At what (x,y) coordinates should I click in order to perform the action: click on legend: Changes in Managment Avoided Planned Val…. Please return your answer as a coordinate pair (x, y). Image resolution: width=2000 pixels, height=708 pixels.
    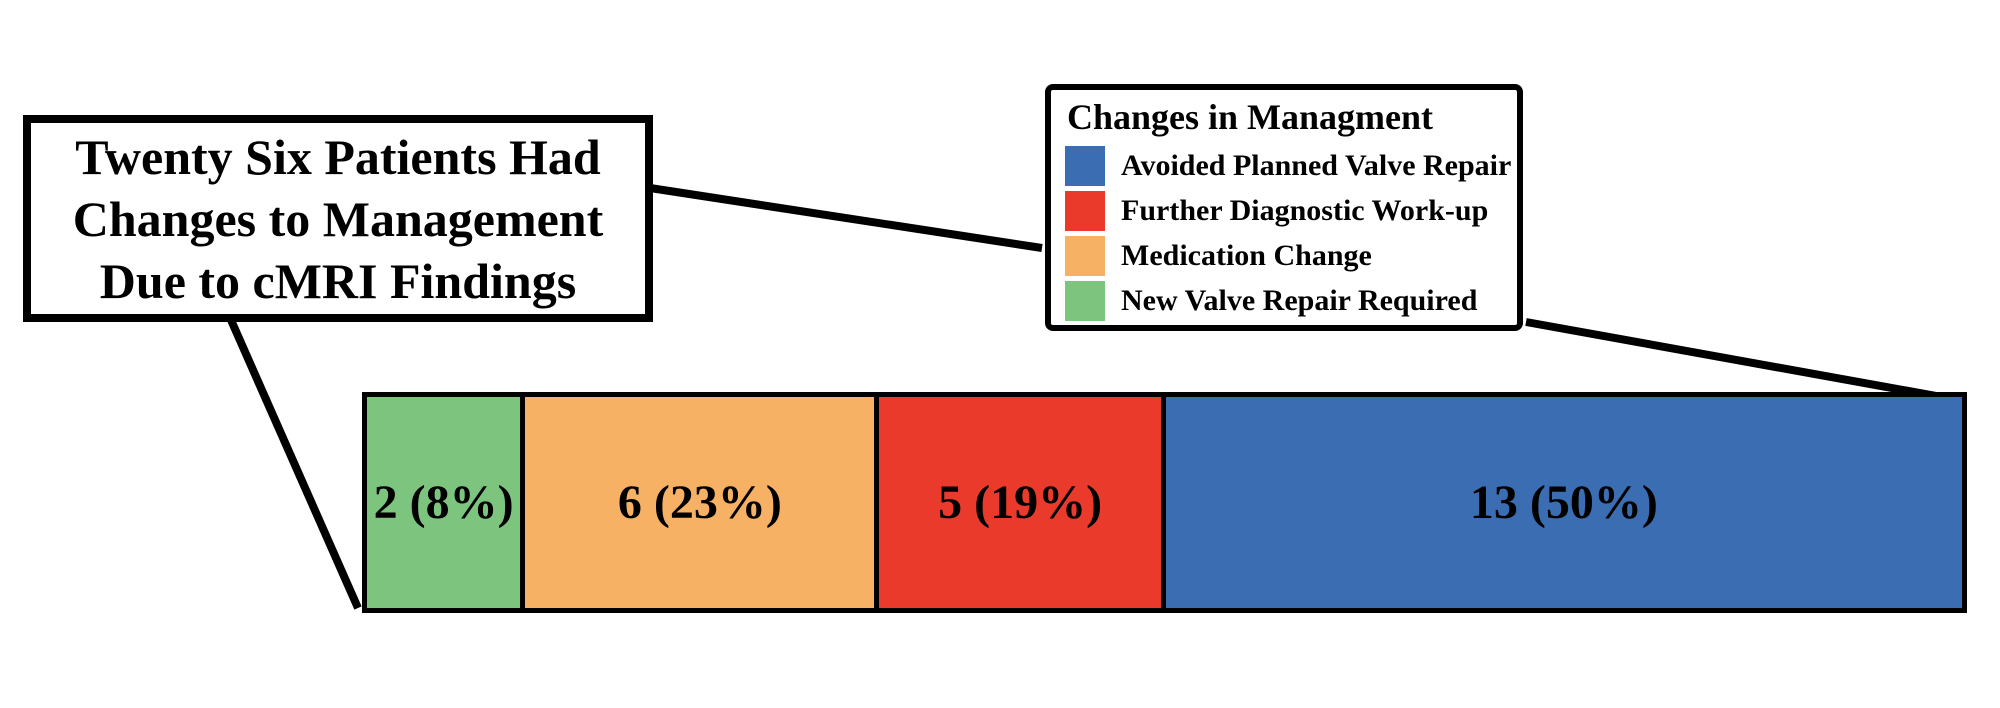
    Looking at the image, I should click on (1284, 207).